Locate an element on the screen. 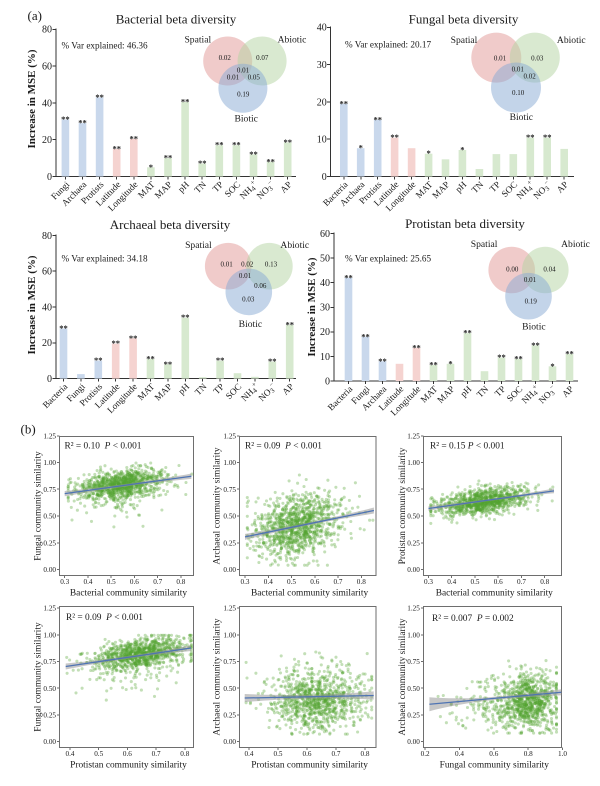 This screenshot has height=786, width=600. svg-text: Protistan community similarity is located at coordinates (403, 505).